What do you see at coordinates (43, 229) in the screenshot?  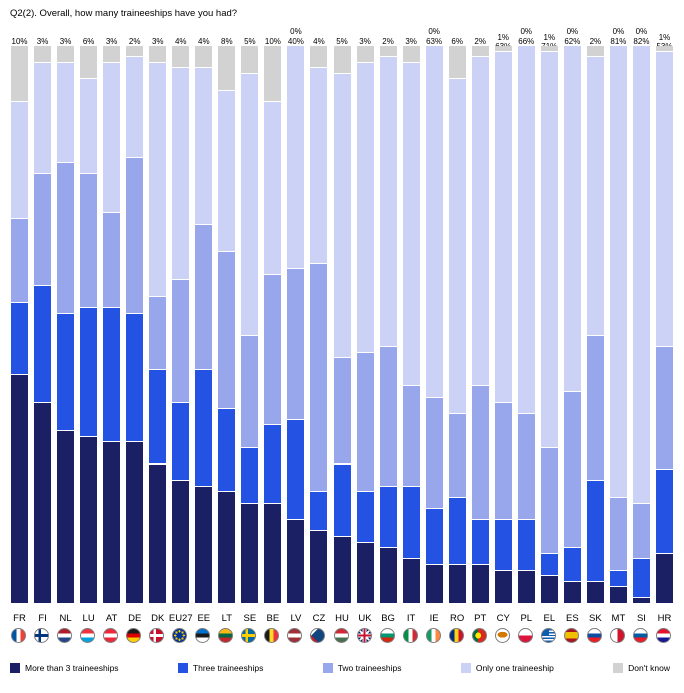 I see `bar-segment-fi-series3` at bounding box center [43, 229].